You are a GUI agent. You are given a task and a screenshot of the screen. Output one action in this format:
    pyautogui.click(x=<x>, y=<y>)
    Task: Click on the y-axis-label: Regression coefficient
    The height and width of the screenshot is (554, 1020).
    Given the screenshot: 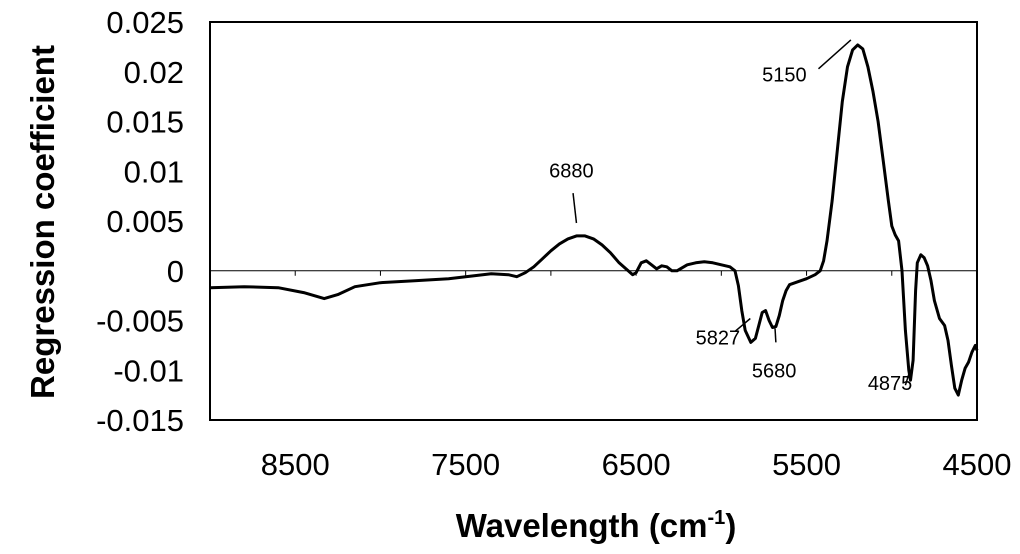 What is the action you would take?
    pyautogui.click(x=42, y=222)
    